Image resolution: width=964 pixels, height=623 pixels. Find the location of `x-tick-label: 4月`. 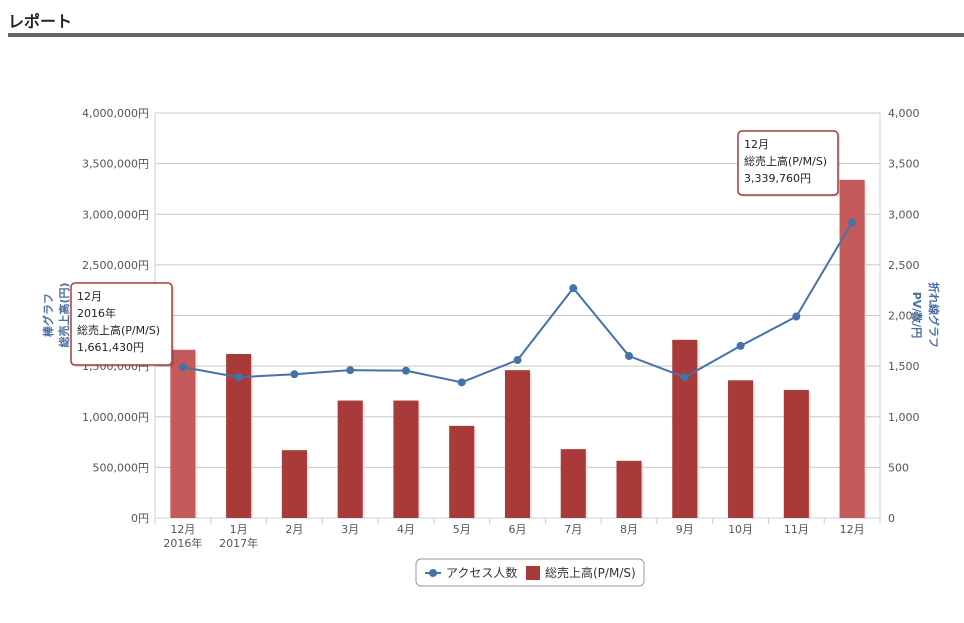

x-tick-label: 4月 is located at coordinates (406, 529).